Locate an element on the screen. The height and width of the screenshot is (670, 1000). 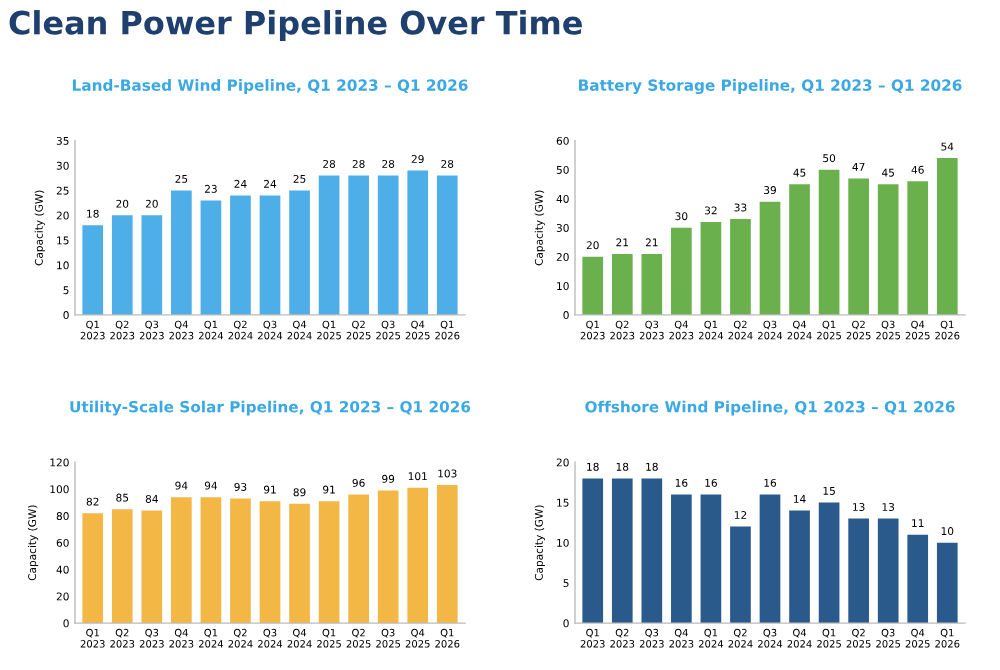
text: Clean Power Pipeline Over Time is located at coordinates (295, 25).